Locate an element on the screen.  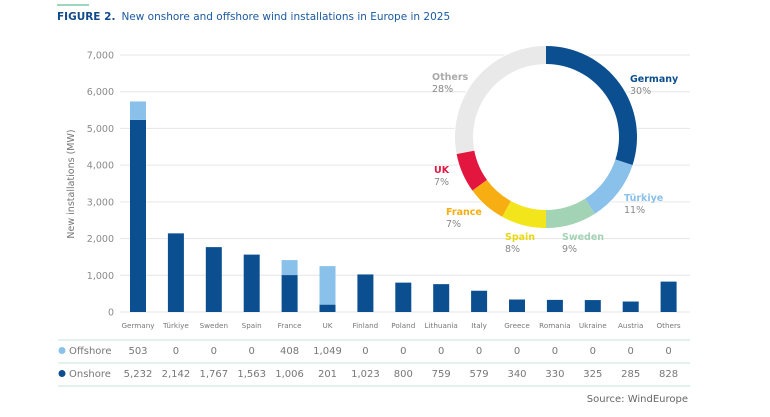
donut-slice-others is located at coordinates (500, 100).